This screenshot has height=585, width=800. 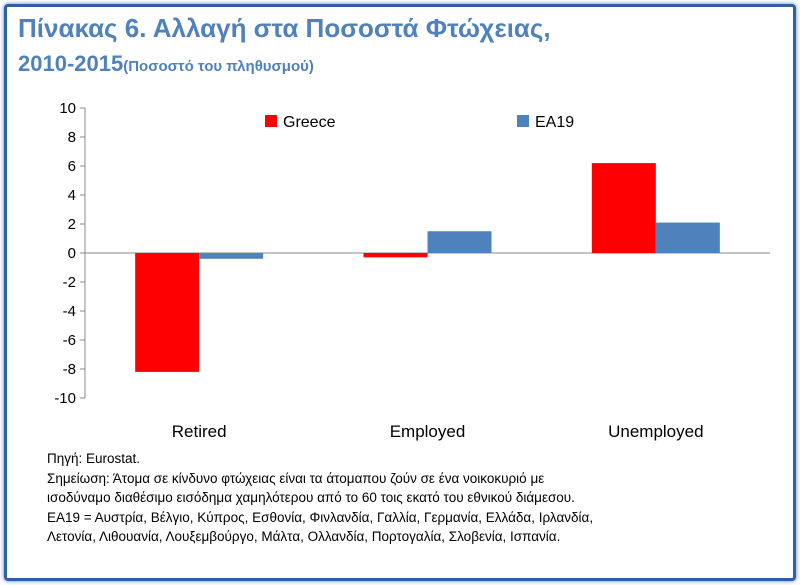 I want to click on title-subtitle: (Ποσοστό του πληθυσμού), so click(x=218, y=66).